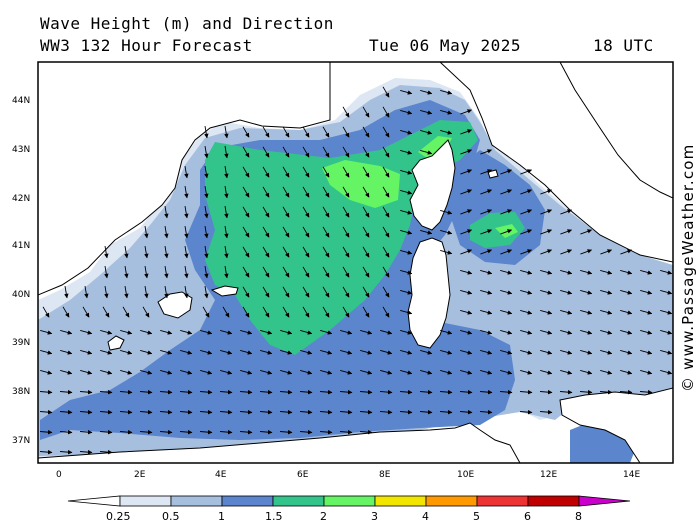 The width and height of the screenshot is (700, 525). I want to click on lon-label: 12E, so click(548, 475).